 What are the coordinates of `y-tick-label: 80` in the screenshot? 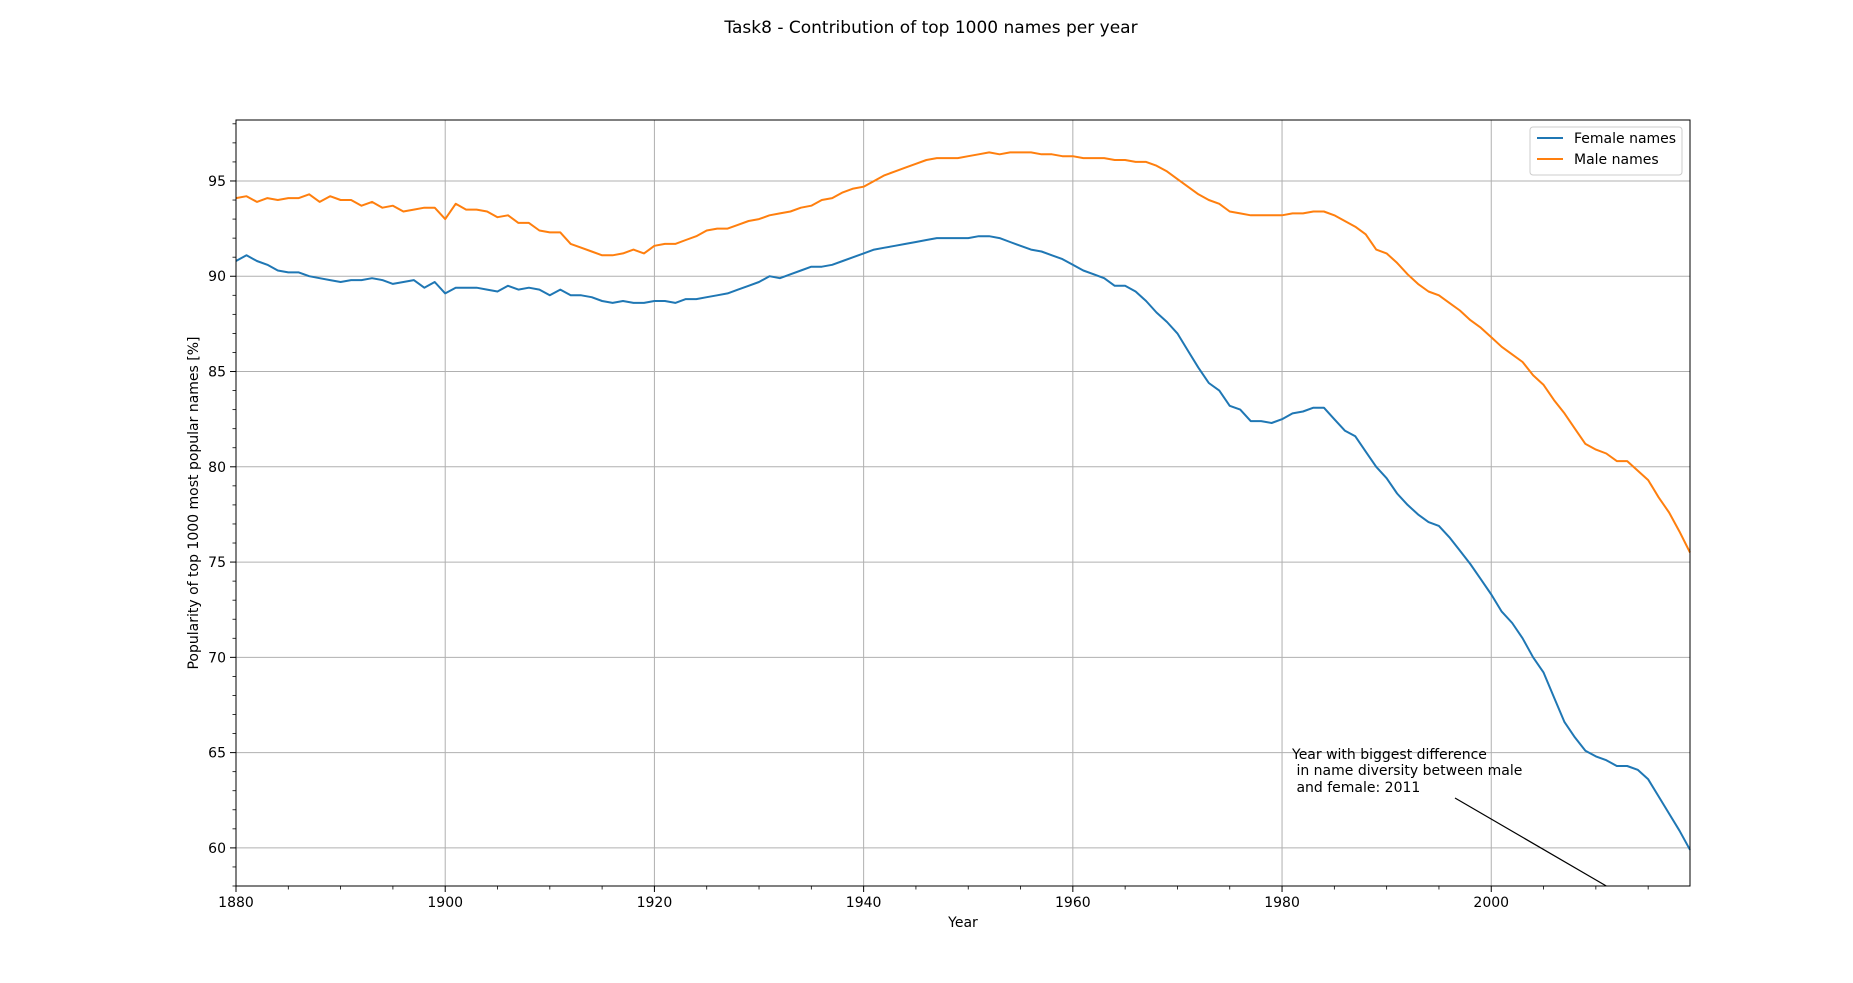 It's located at (217, 468).